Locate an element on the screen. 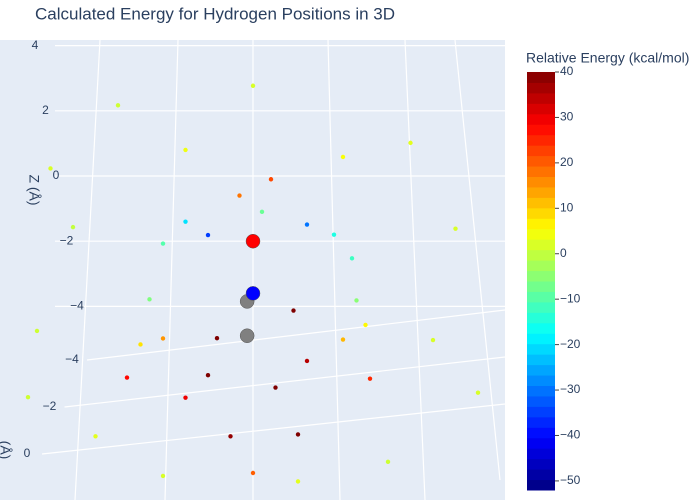 The height and width of the screenshot is (500, 700). z-tick-label: 0 is located at coordinates (56, 175).